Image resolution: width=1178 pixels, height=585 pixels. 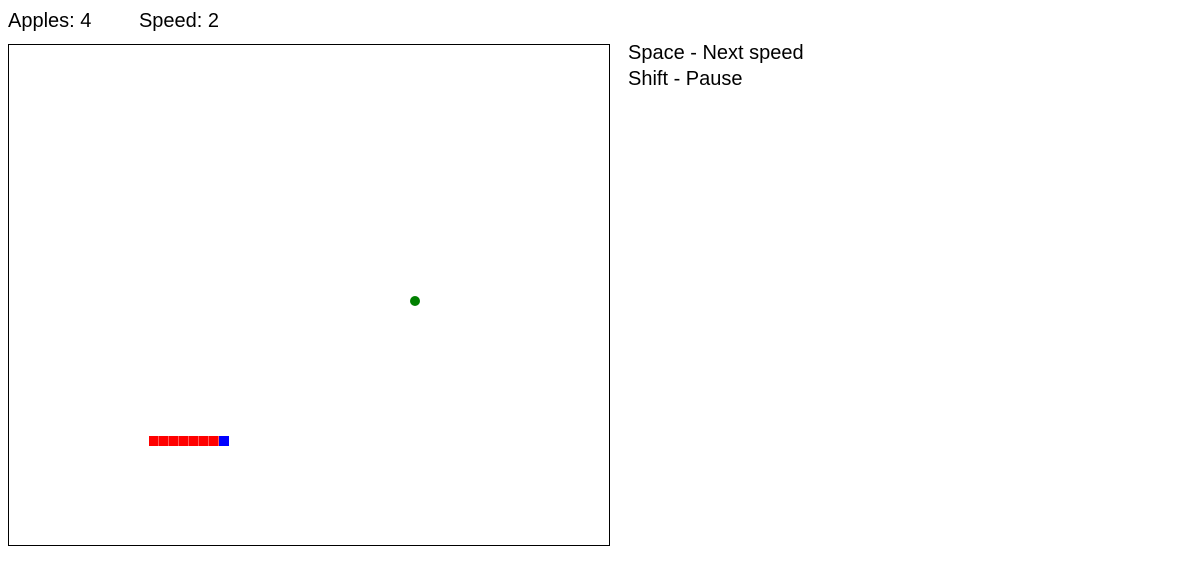 I want to click on apple, so click(x=415, y=301).